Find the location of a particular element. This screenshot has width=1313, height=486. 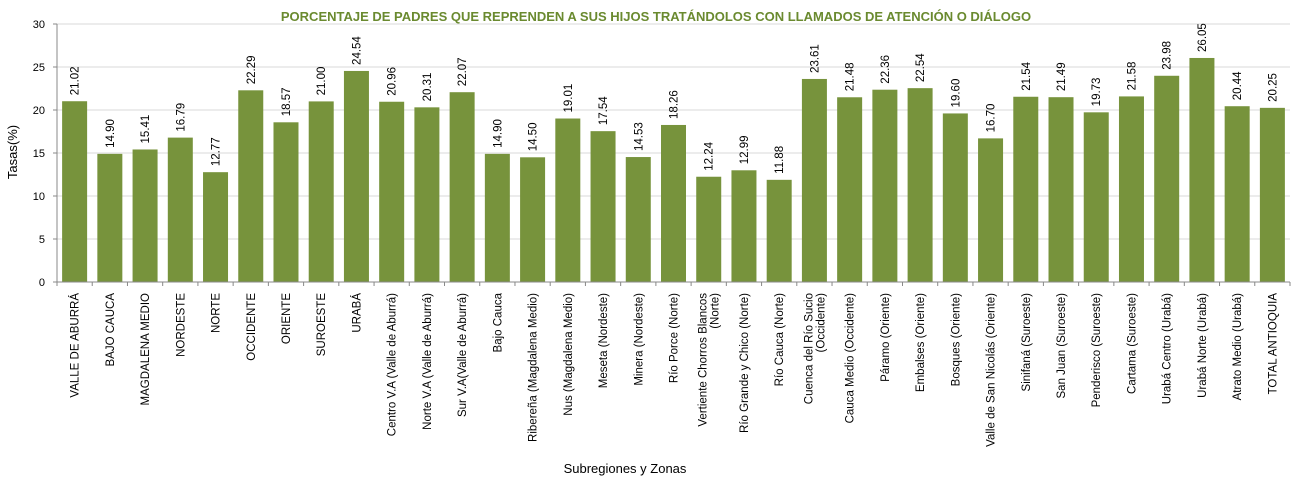

data-label: 16.70 is located at coordinates (992, 118).